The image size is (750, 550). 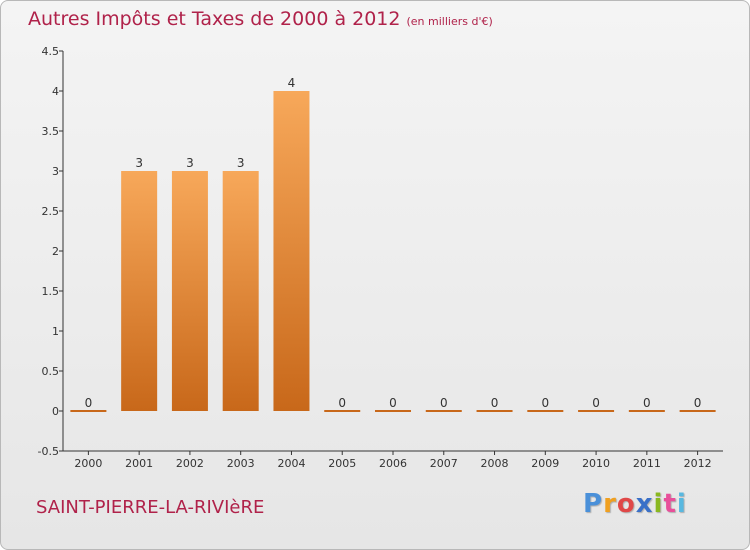 I want to click on logo-letter: t, so click(x=670, y=504).